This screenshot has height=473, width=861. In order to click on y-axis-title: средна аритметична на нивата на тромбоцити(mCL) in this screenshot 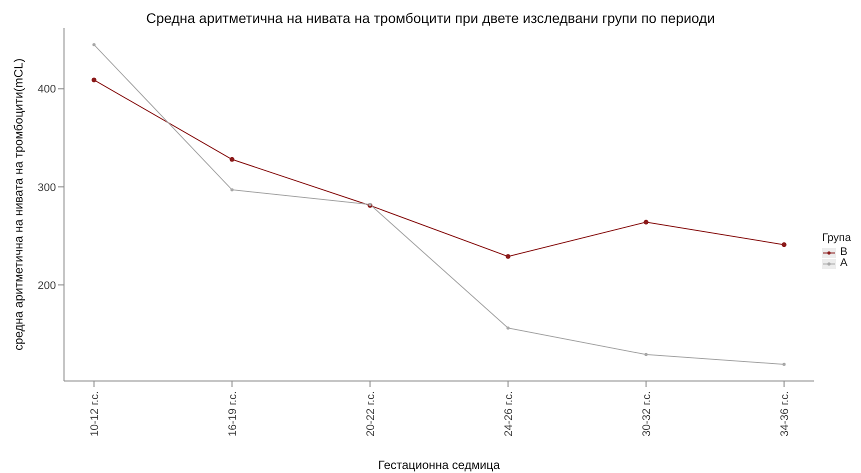, I will do `click(18, 204)`.